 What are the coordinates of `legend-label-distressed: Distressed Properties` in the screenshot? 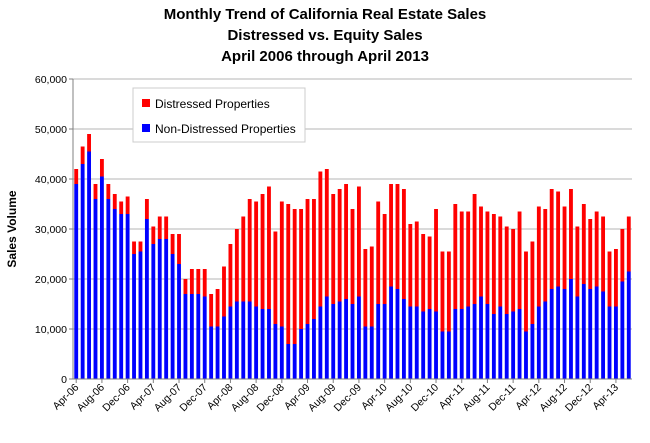 It's located at (212, 104).